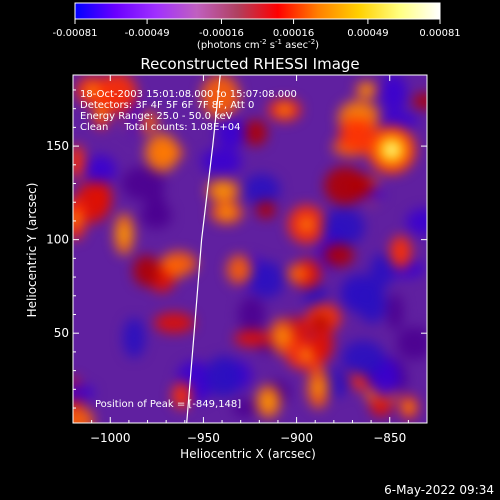  I want to click on colorbar-tick-label: -0.00081, so click(75, 33).